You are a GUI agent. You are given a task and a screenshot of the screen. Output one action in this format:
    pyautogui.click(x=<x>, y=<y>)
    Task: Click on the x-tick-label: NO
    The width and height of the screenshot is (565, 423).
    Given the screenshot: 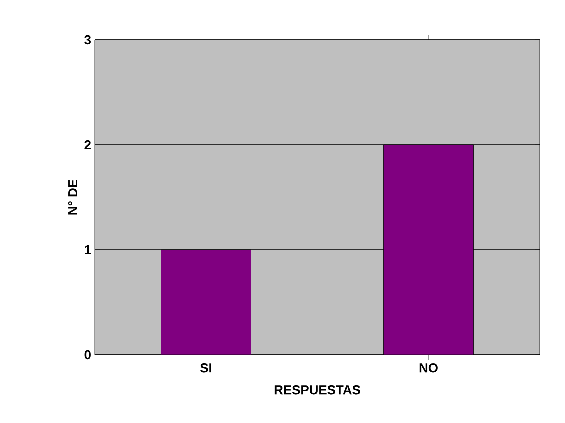 What is the action you would take?
    pyautogui.click(x=429, y=368)
    